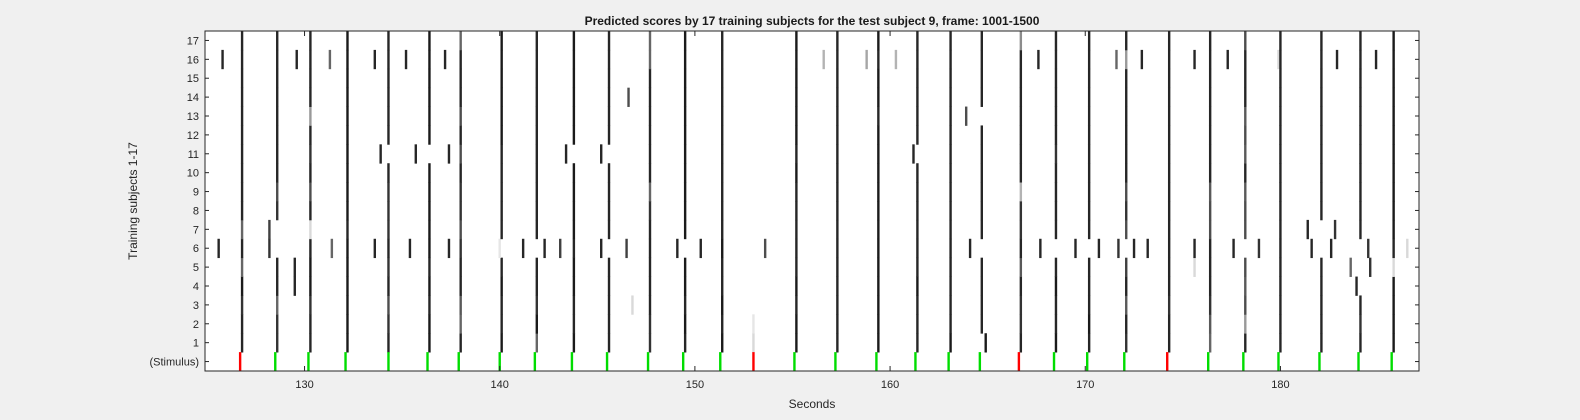 Image resolution: width=1580 pixels, height=420 pixels. What do you see at coordinates (193, 79) in the screenshot?
I see `y-tick-label: 15` at bounding box center [193, 79].